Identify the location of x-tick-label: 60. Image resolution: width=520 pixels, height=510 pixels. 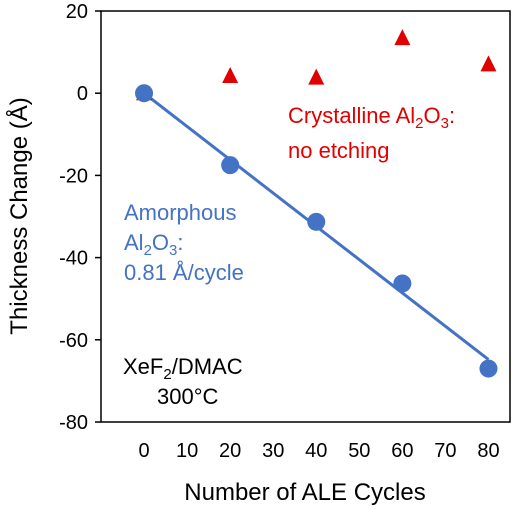
(402, 451).